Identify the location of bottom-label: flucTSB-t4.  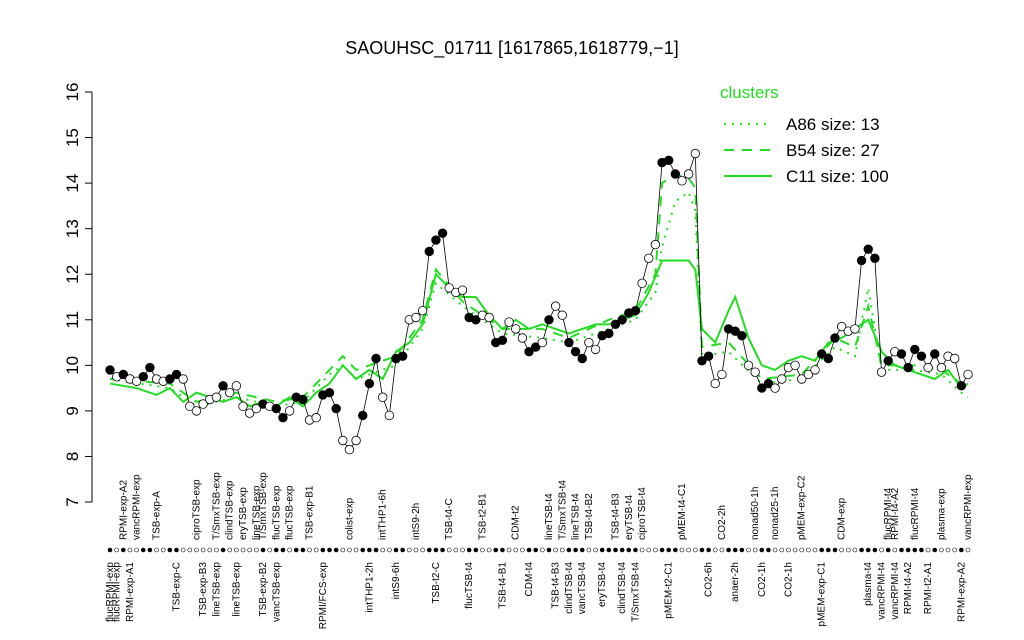
(469, 585).